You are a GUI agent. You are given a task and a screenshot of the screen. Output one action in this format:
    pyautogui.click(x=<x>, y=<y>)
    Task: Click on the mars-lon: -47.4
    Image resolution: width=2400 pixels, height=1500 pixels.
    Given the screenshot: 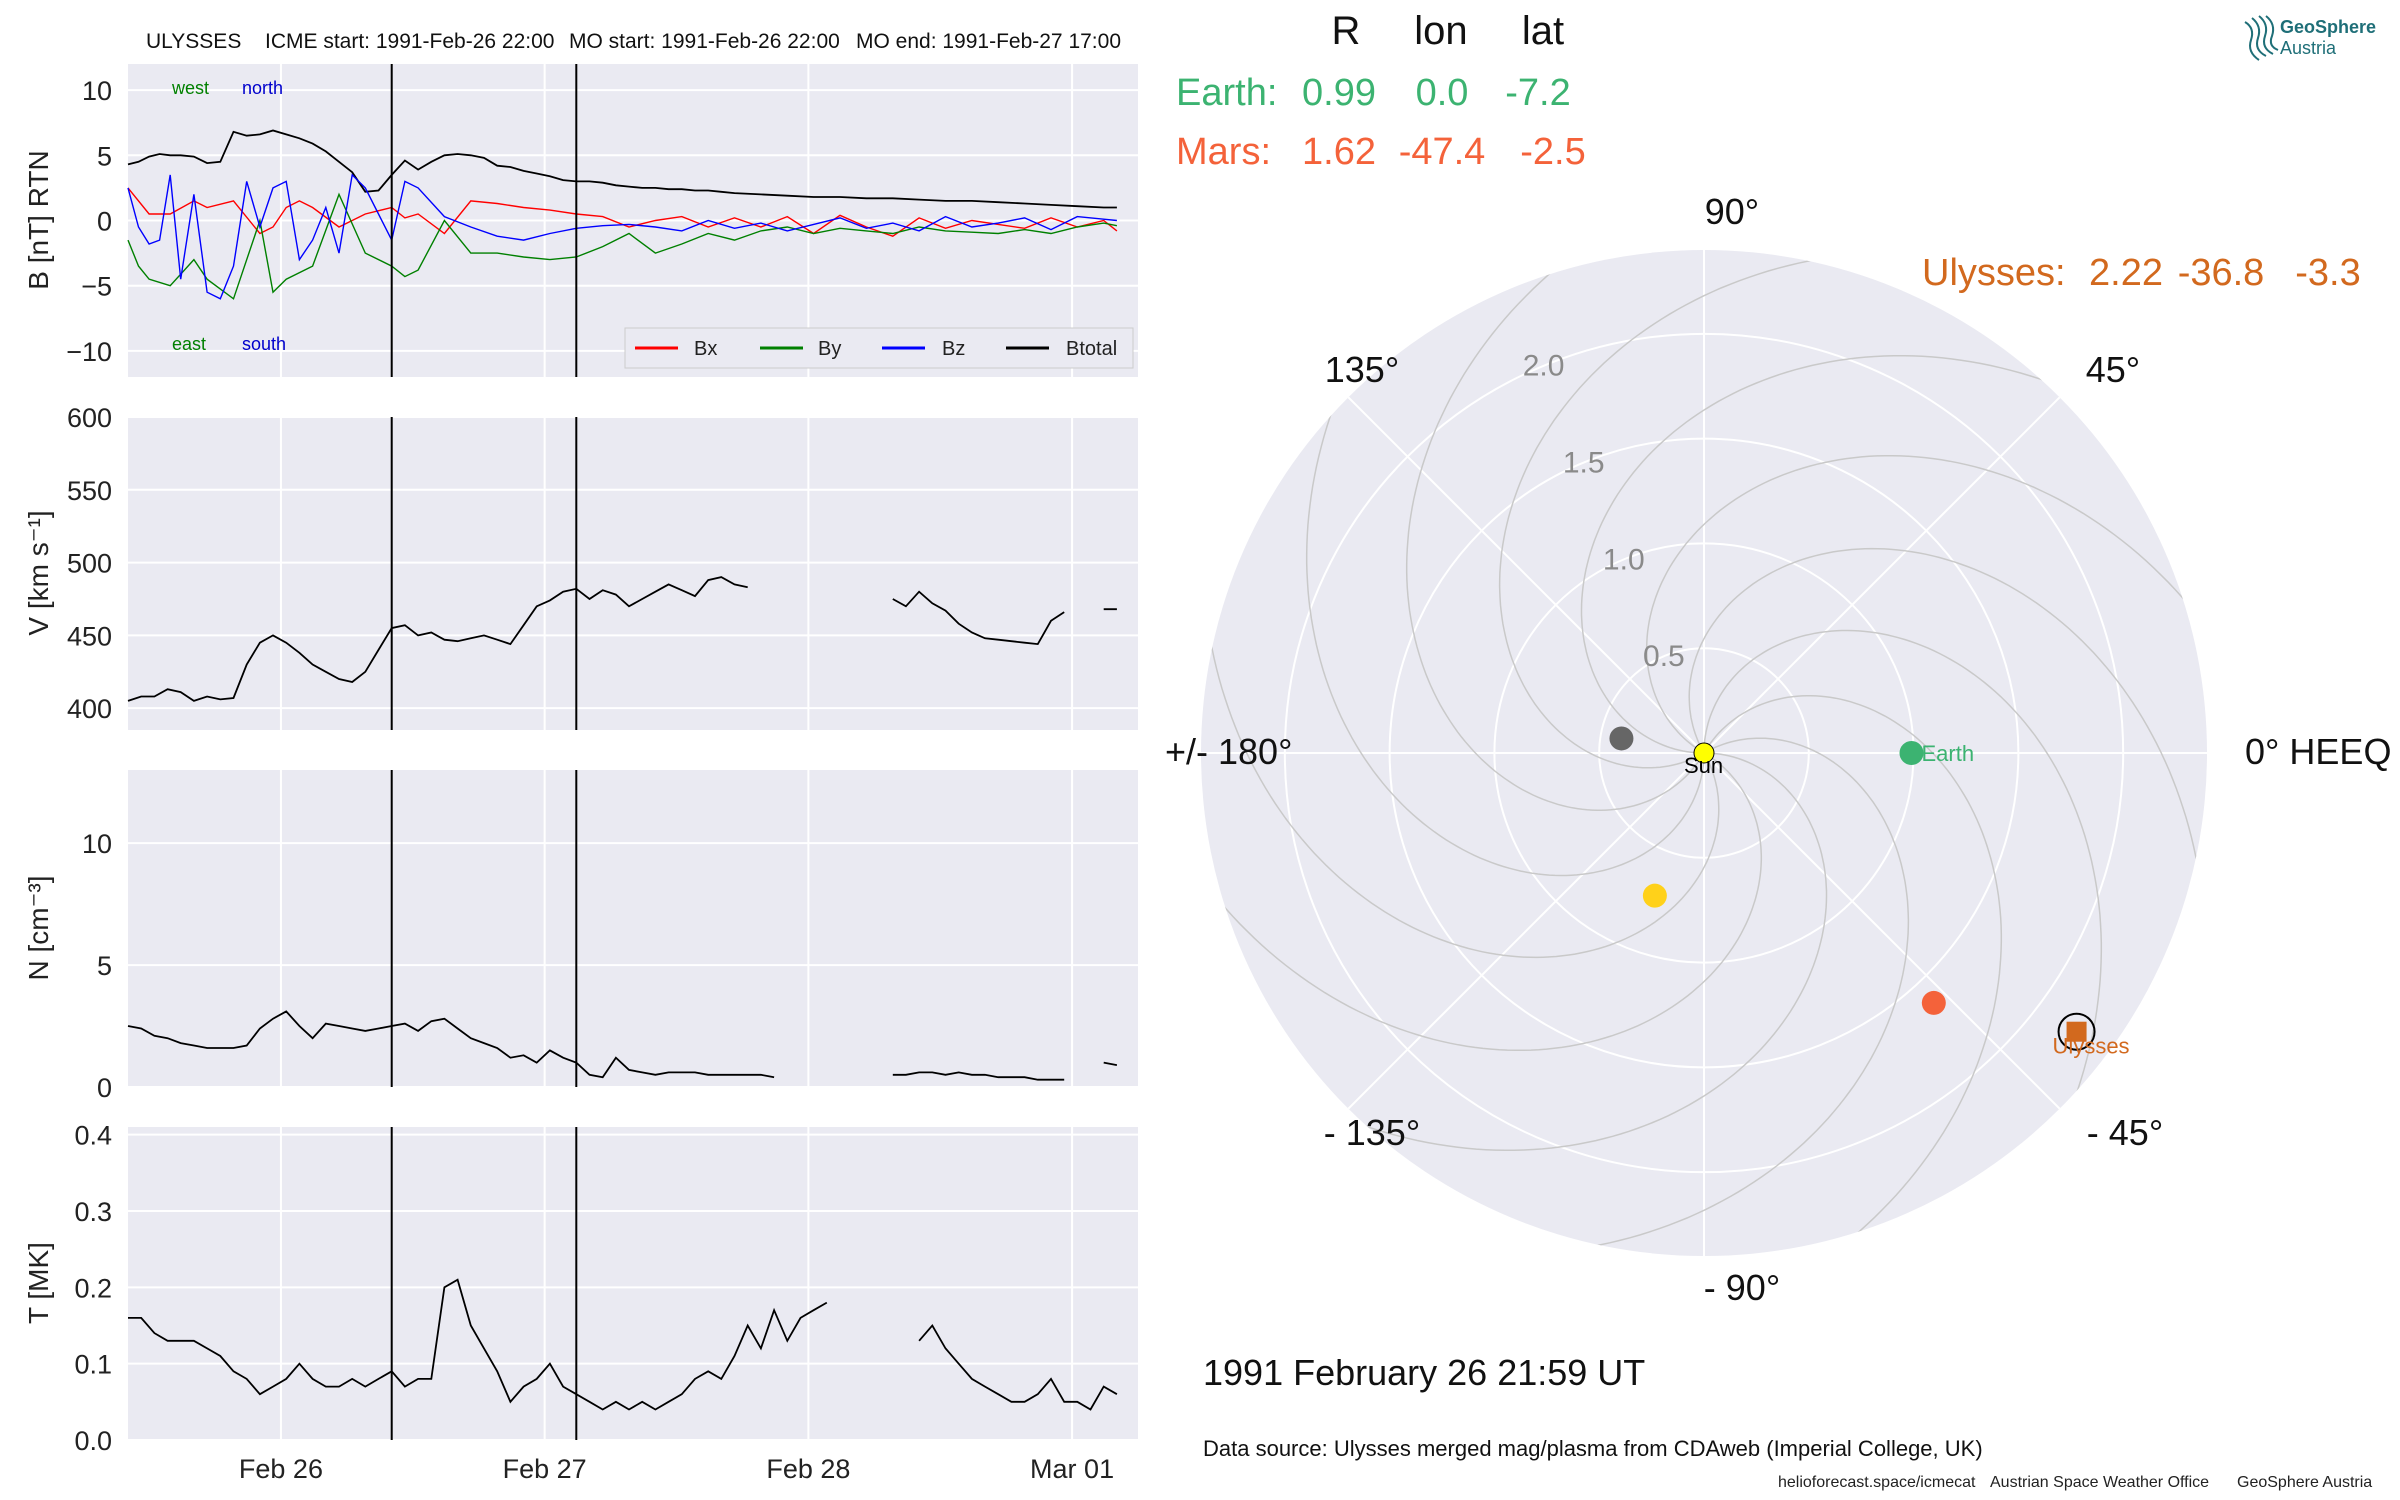 What is the action you would take?
    pyautogui.click(x=1442, y=152)
    